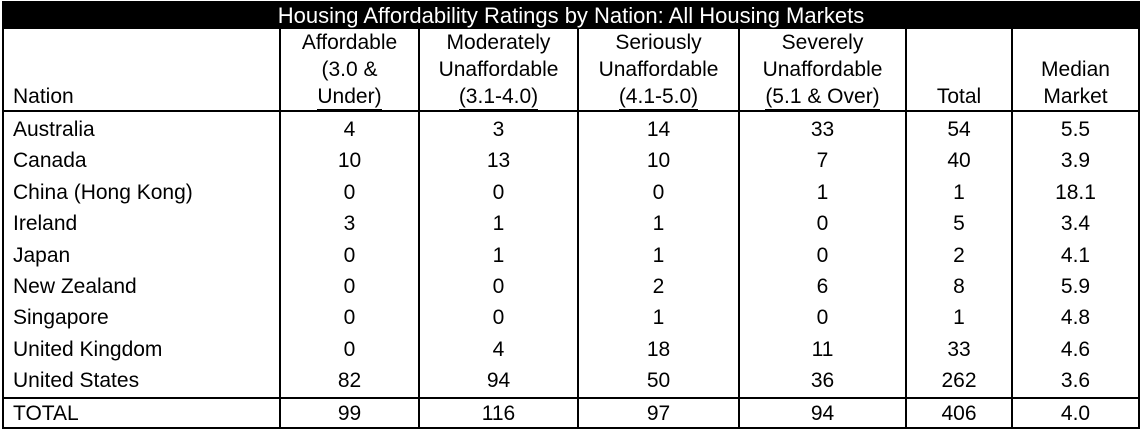  I want to click on header-seriously-line3: (4.1-5.0), so click(658, 97).